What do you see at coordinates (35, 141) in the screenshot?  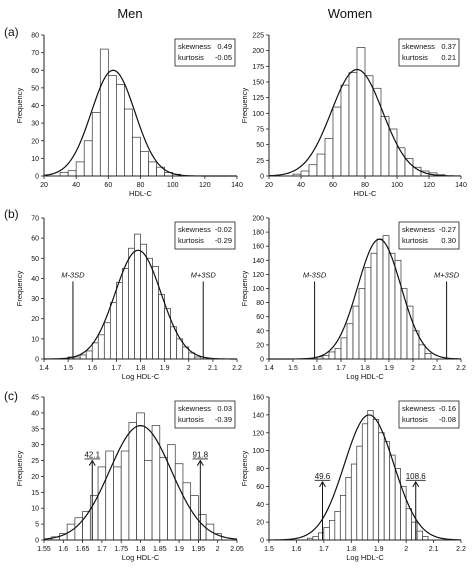 I see `y-tick-label: 20` at bounding box center [35, 141].